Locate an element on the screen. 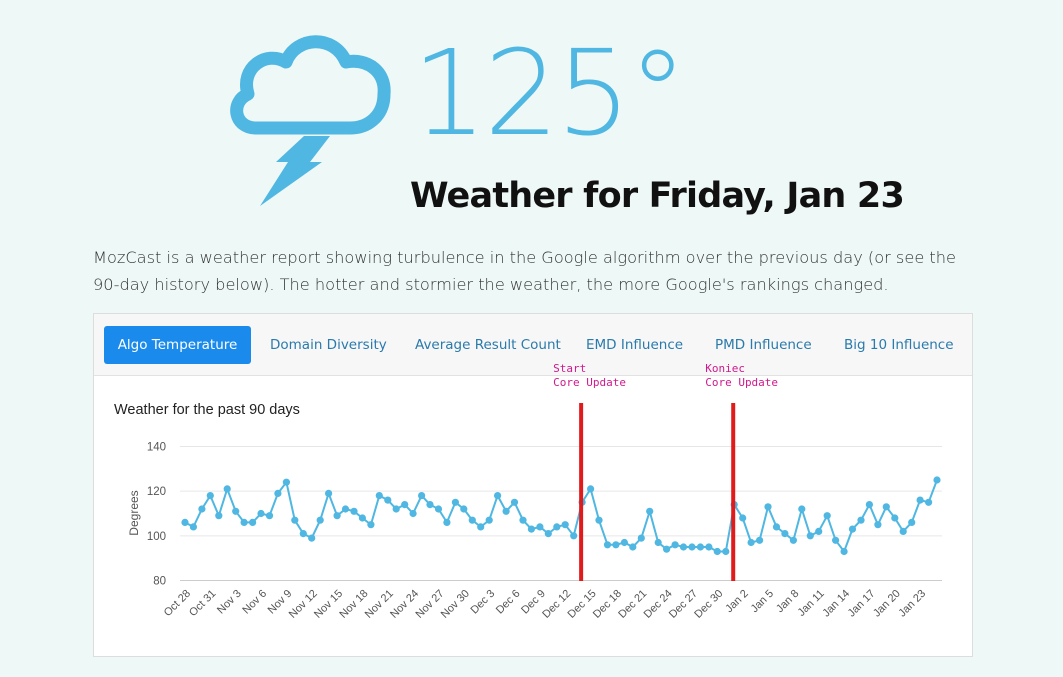  x-tick-label: Jan 11 is located at coordinates (811, 603).